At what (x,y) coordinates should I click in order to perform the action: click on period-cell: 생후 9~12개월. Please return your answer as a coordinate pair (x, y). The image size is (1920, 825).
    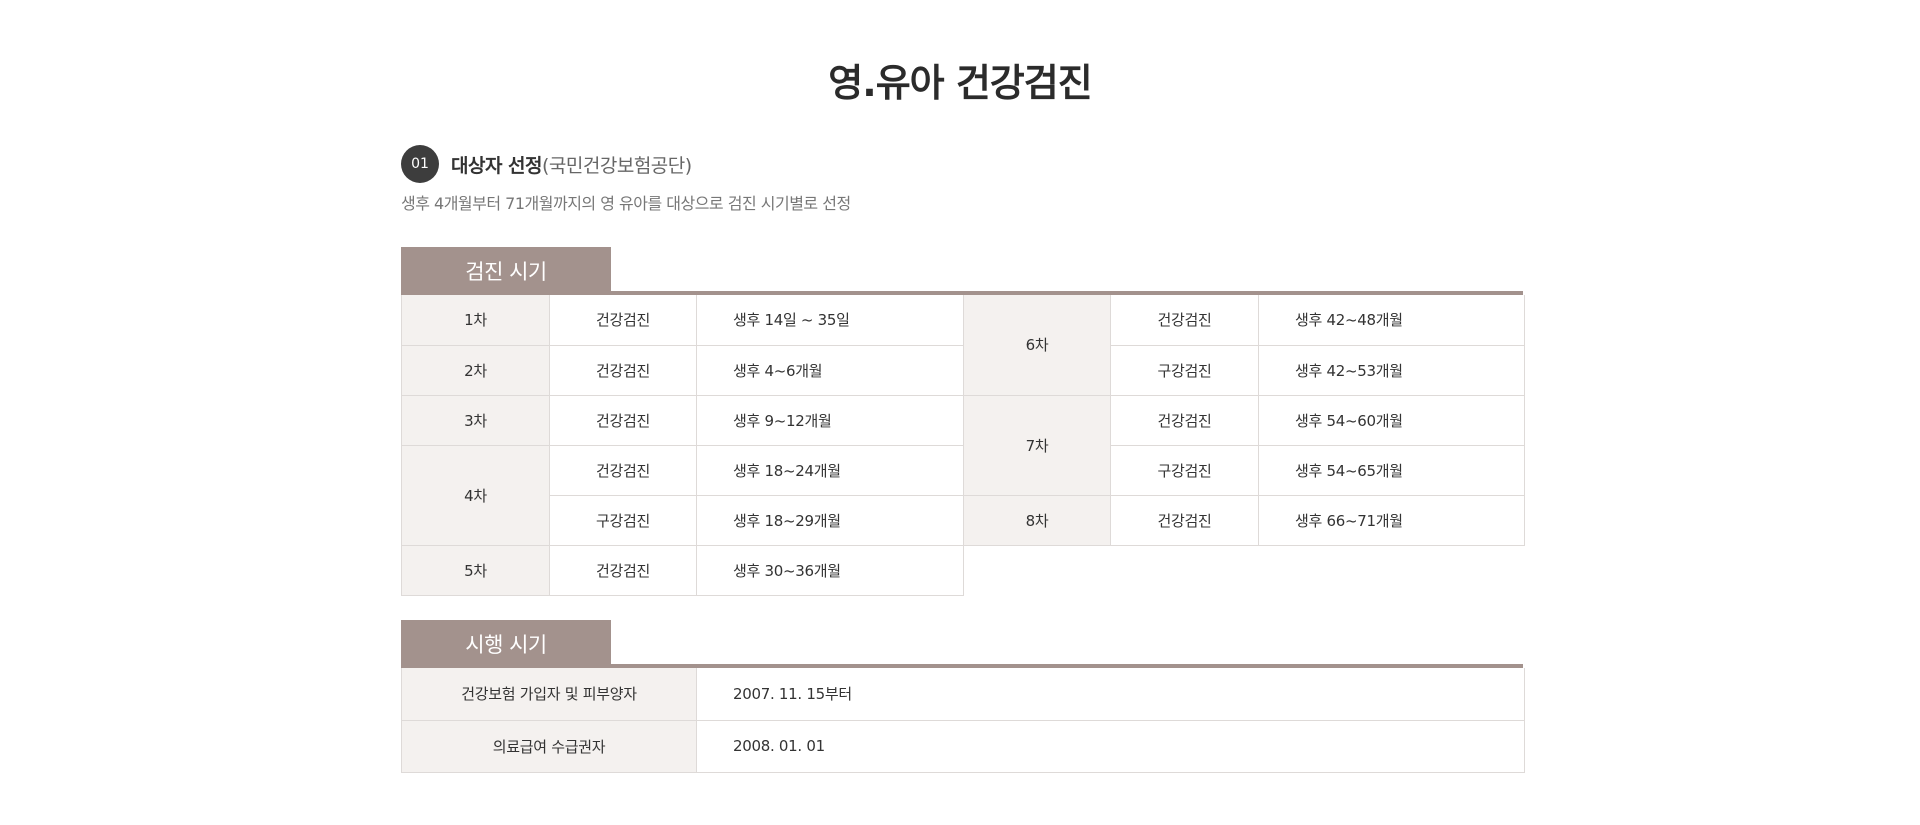
    Looking at the image, I should click on (830, 420).